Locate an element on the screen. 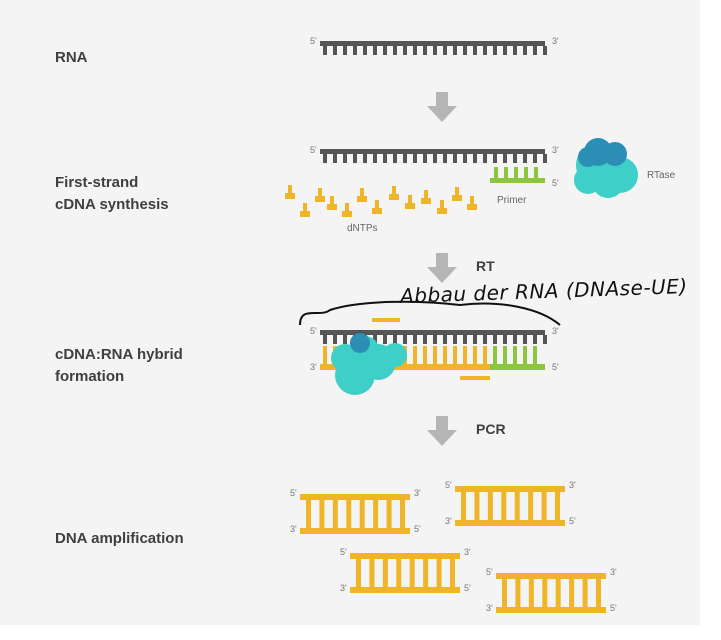 Image resolution: width=721 pixels, height=640 pixels. primer-5-end: 5' is located at coordinates (555, 183).